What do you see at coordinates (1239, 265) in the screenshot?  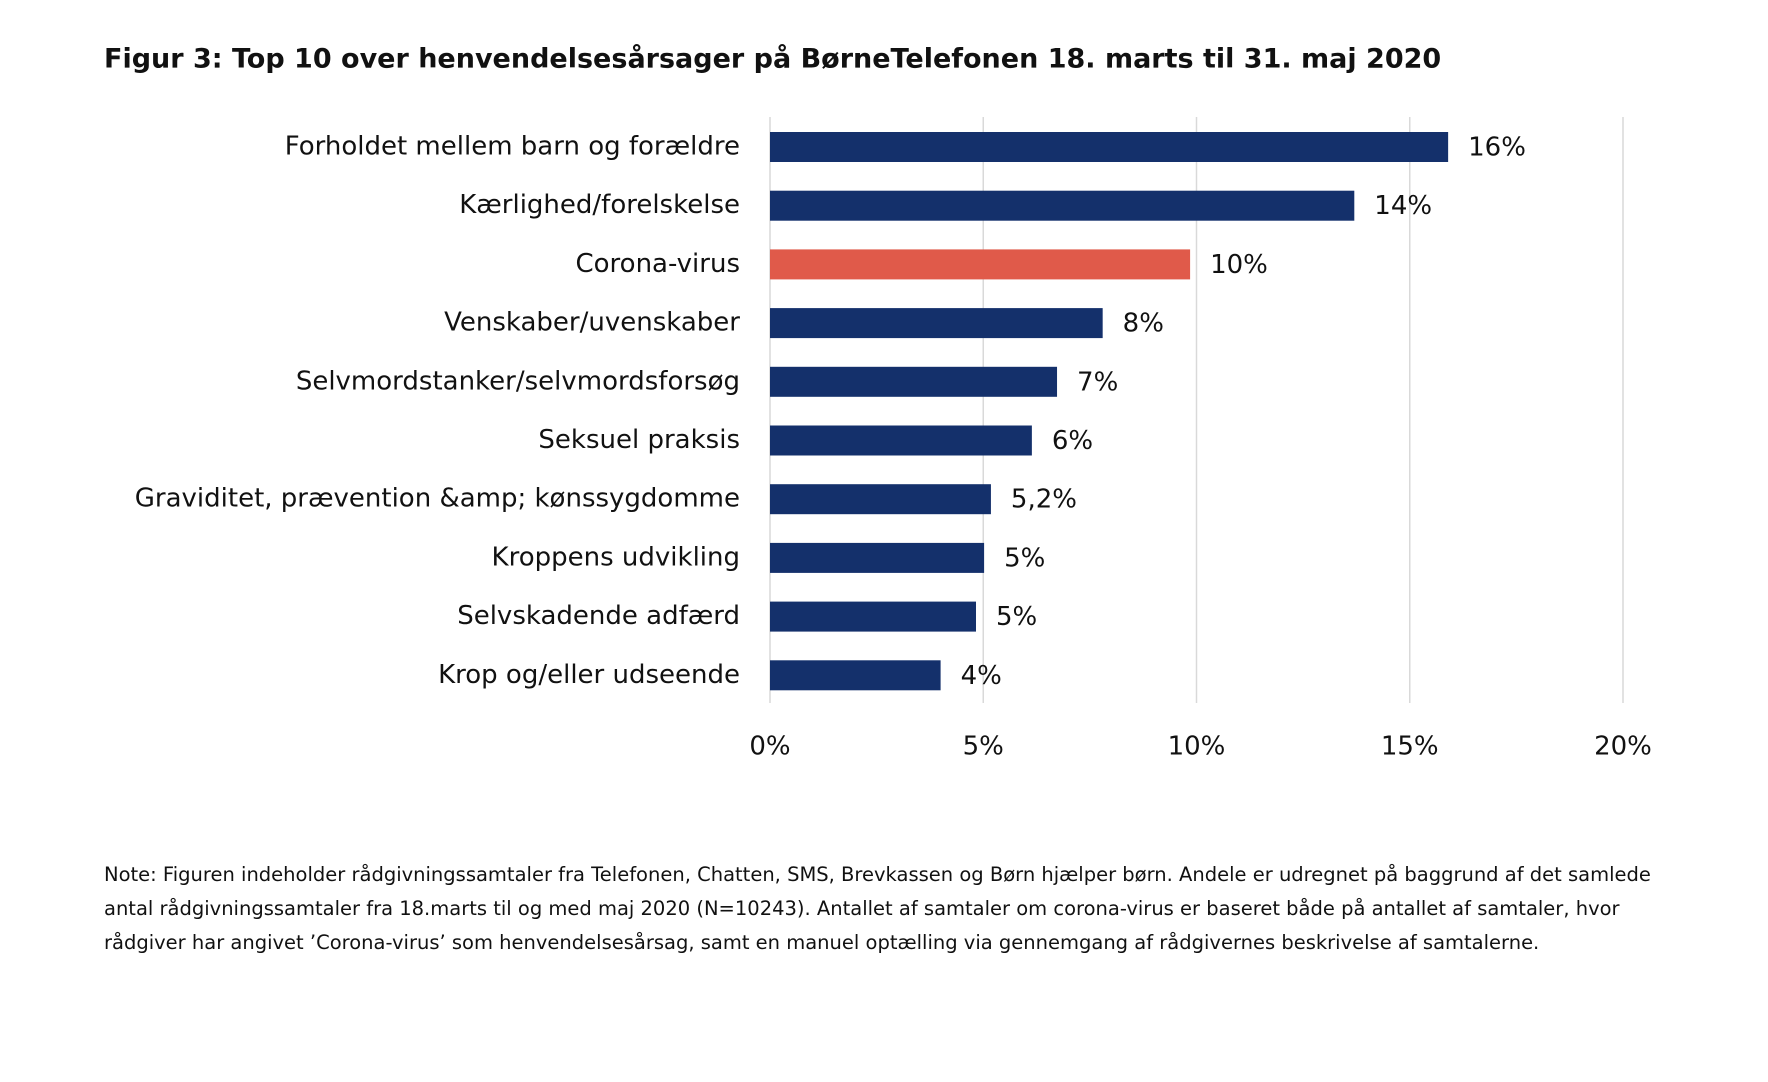 I see `value-label: 10%` at bounding box center [1239, 265].